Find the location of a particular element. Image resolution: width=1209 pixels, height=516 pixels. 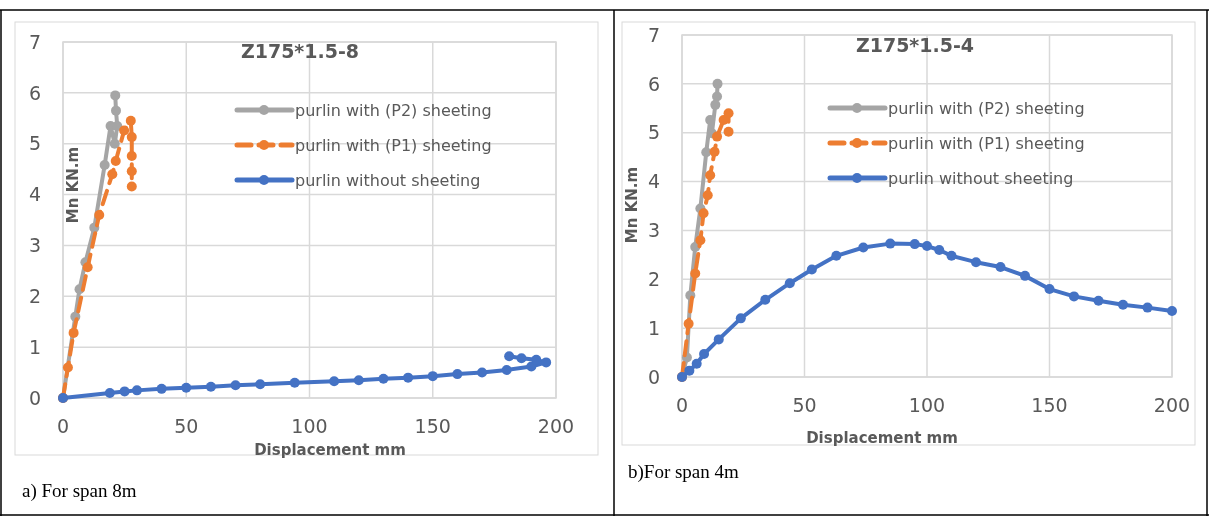

legend-label: purlin with (P1) sheeting is located at coordinates (986, 143).